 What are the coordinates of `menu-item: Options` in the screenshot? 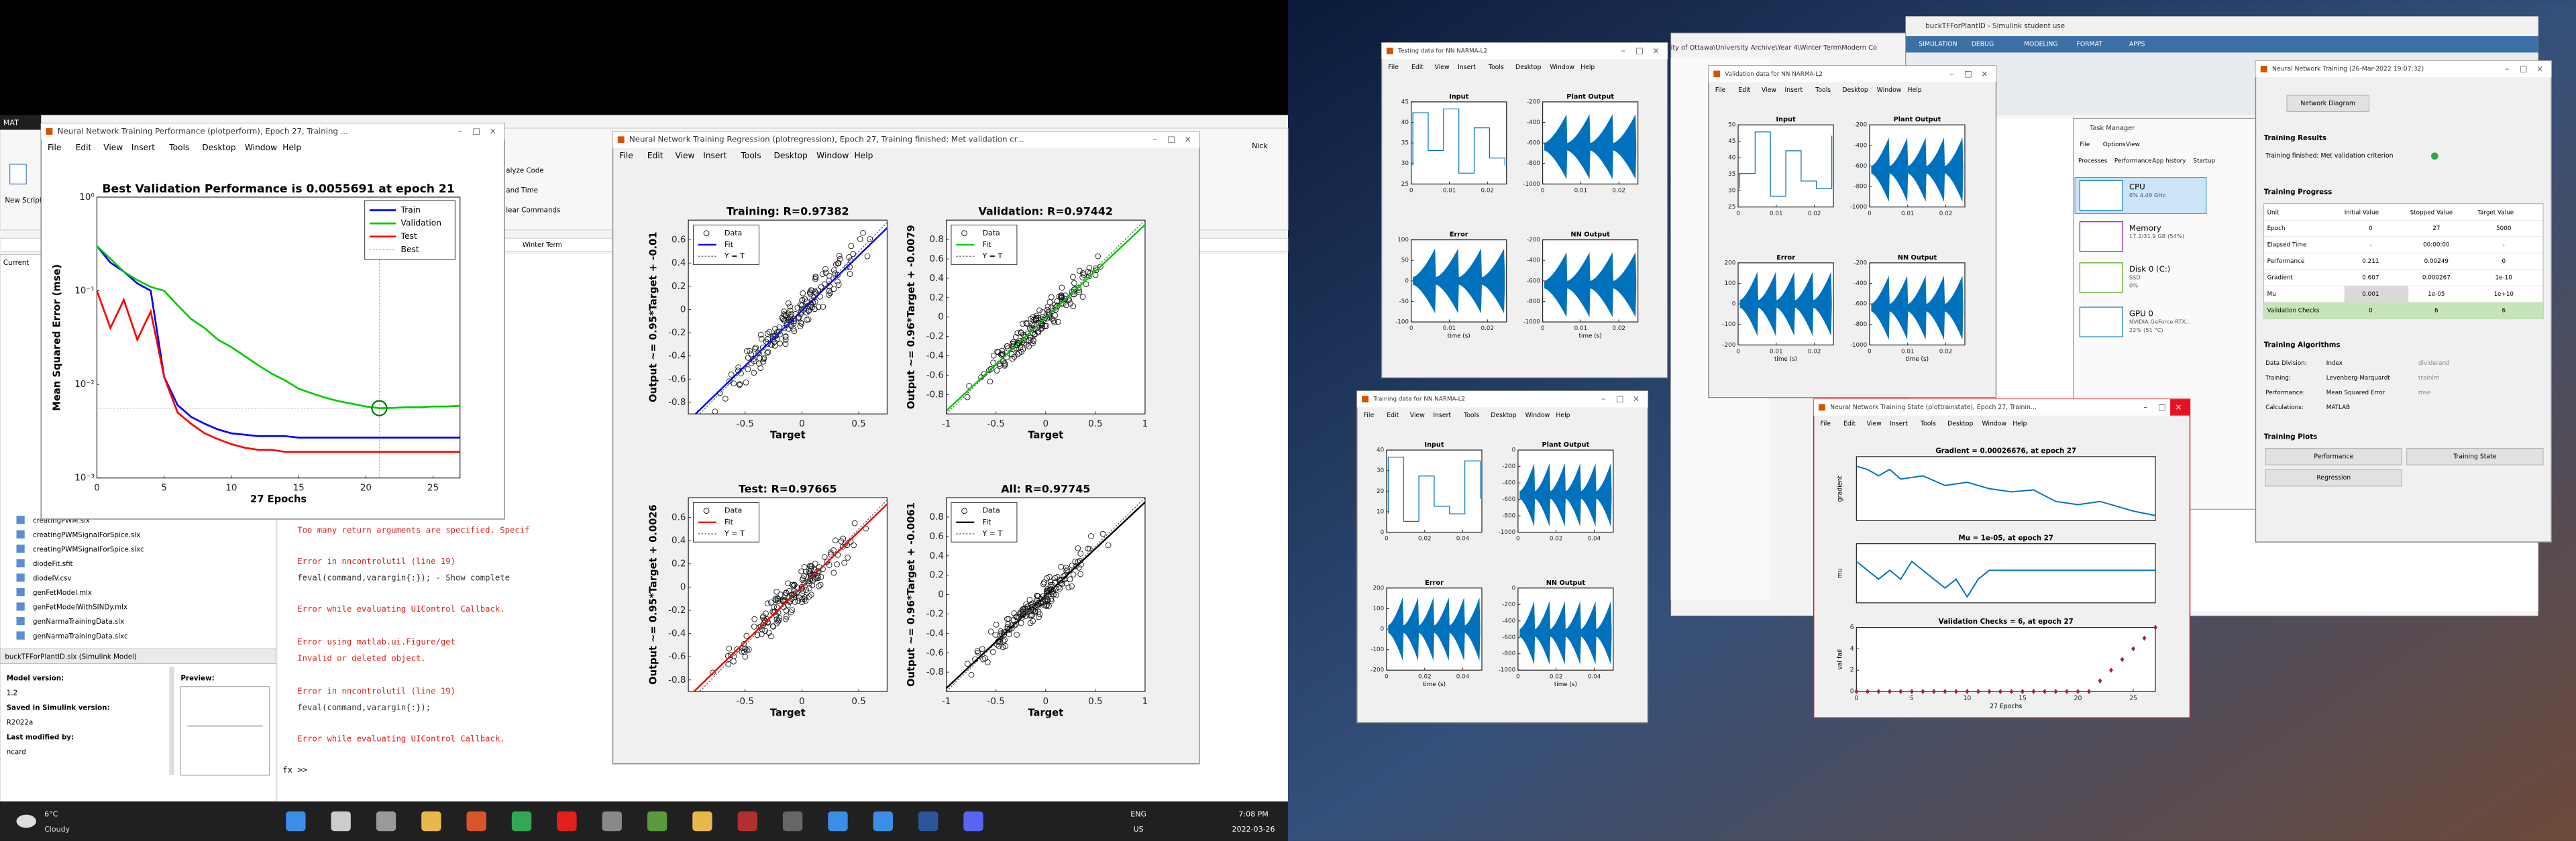 It's located at (2114, 145).